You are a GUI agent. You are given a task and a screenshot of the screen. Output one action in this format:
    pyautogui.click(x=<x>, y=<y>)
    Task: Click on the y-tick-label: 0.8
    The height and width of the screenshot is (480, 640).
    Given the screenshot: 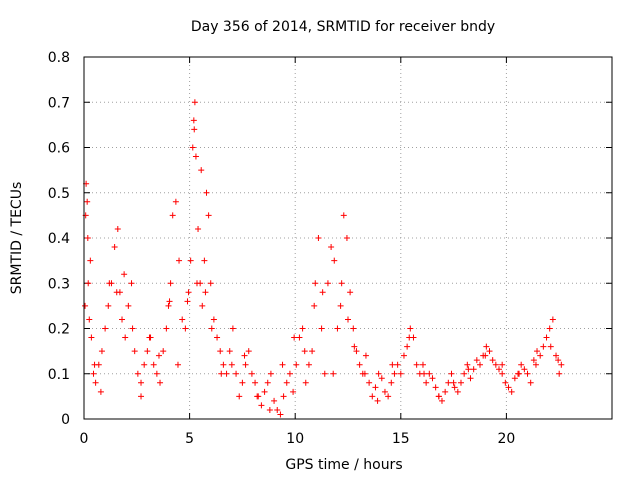 What is the action you would take?
    pyautogui.click(x=59, y=58)
    